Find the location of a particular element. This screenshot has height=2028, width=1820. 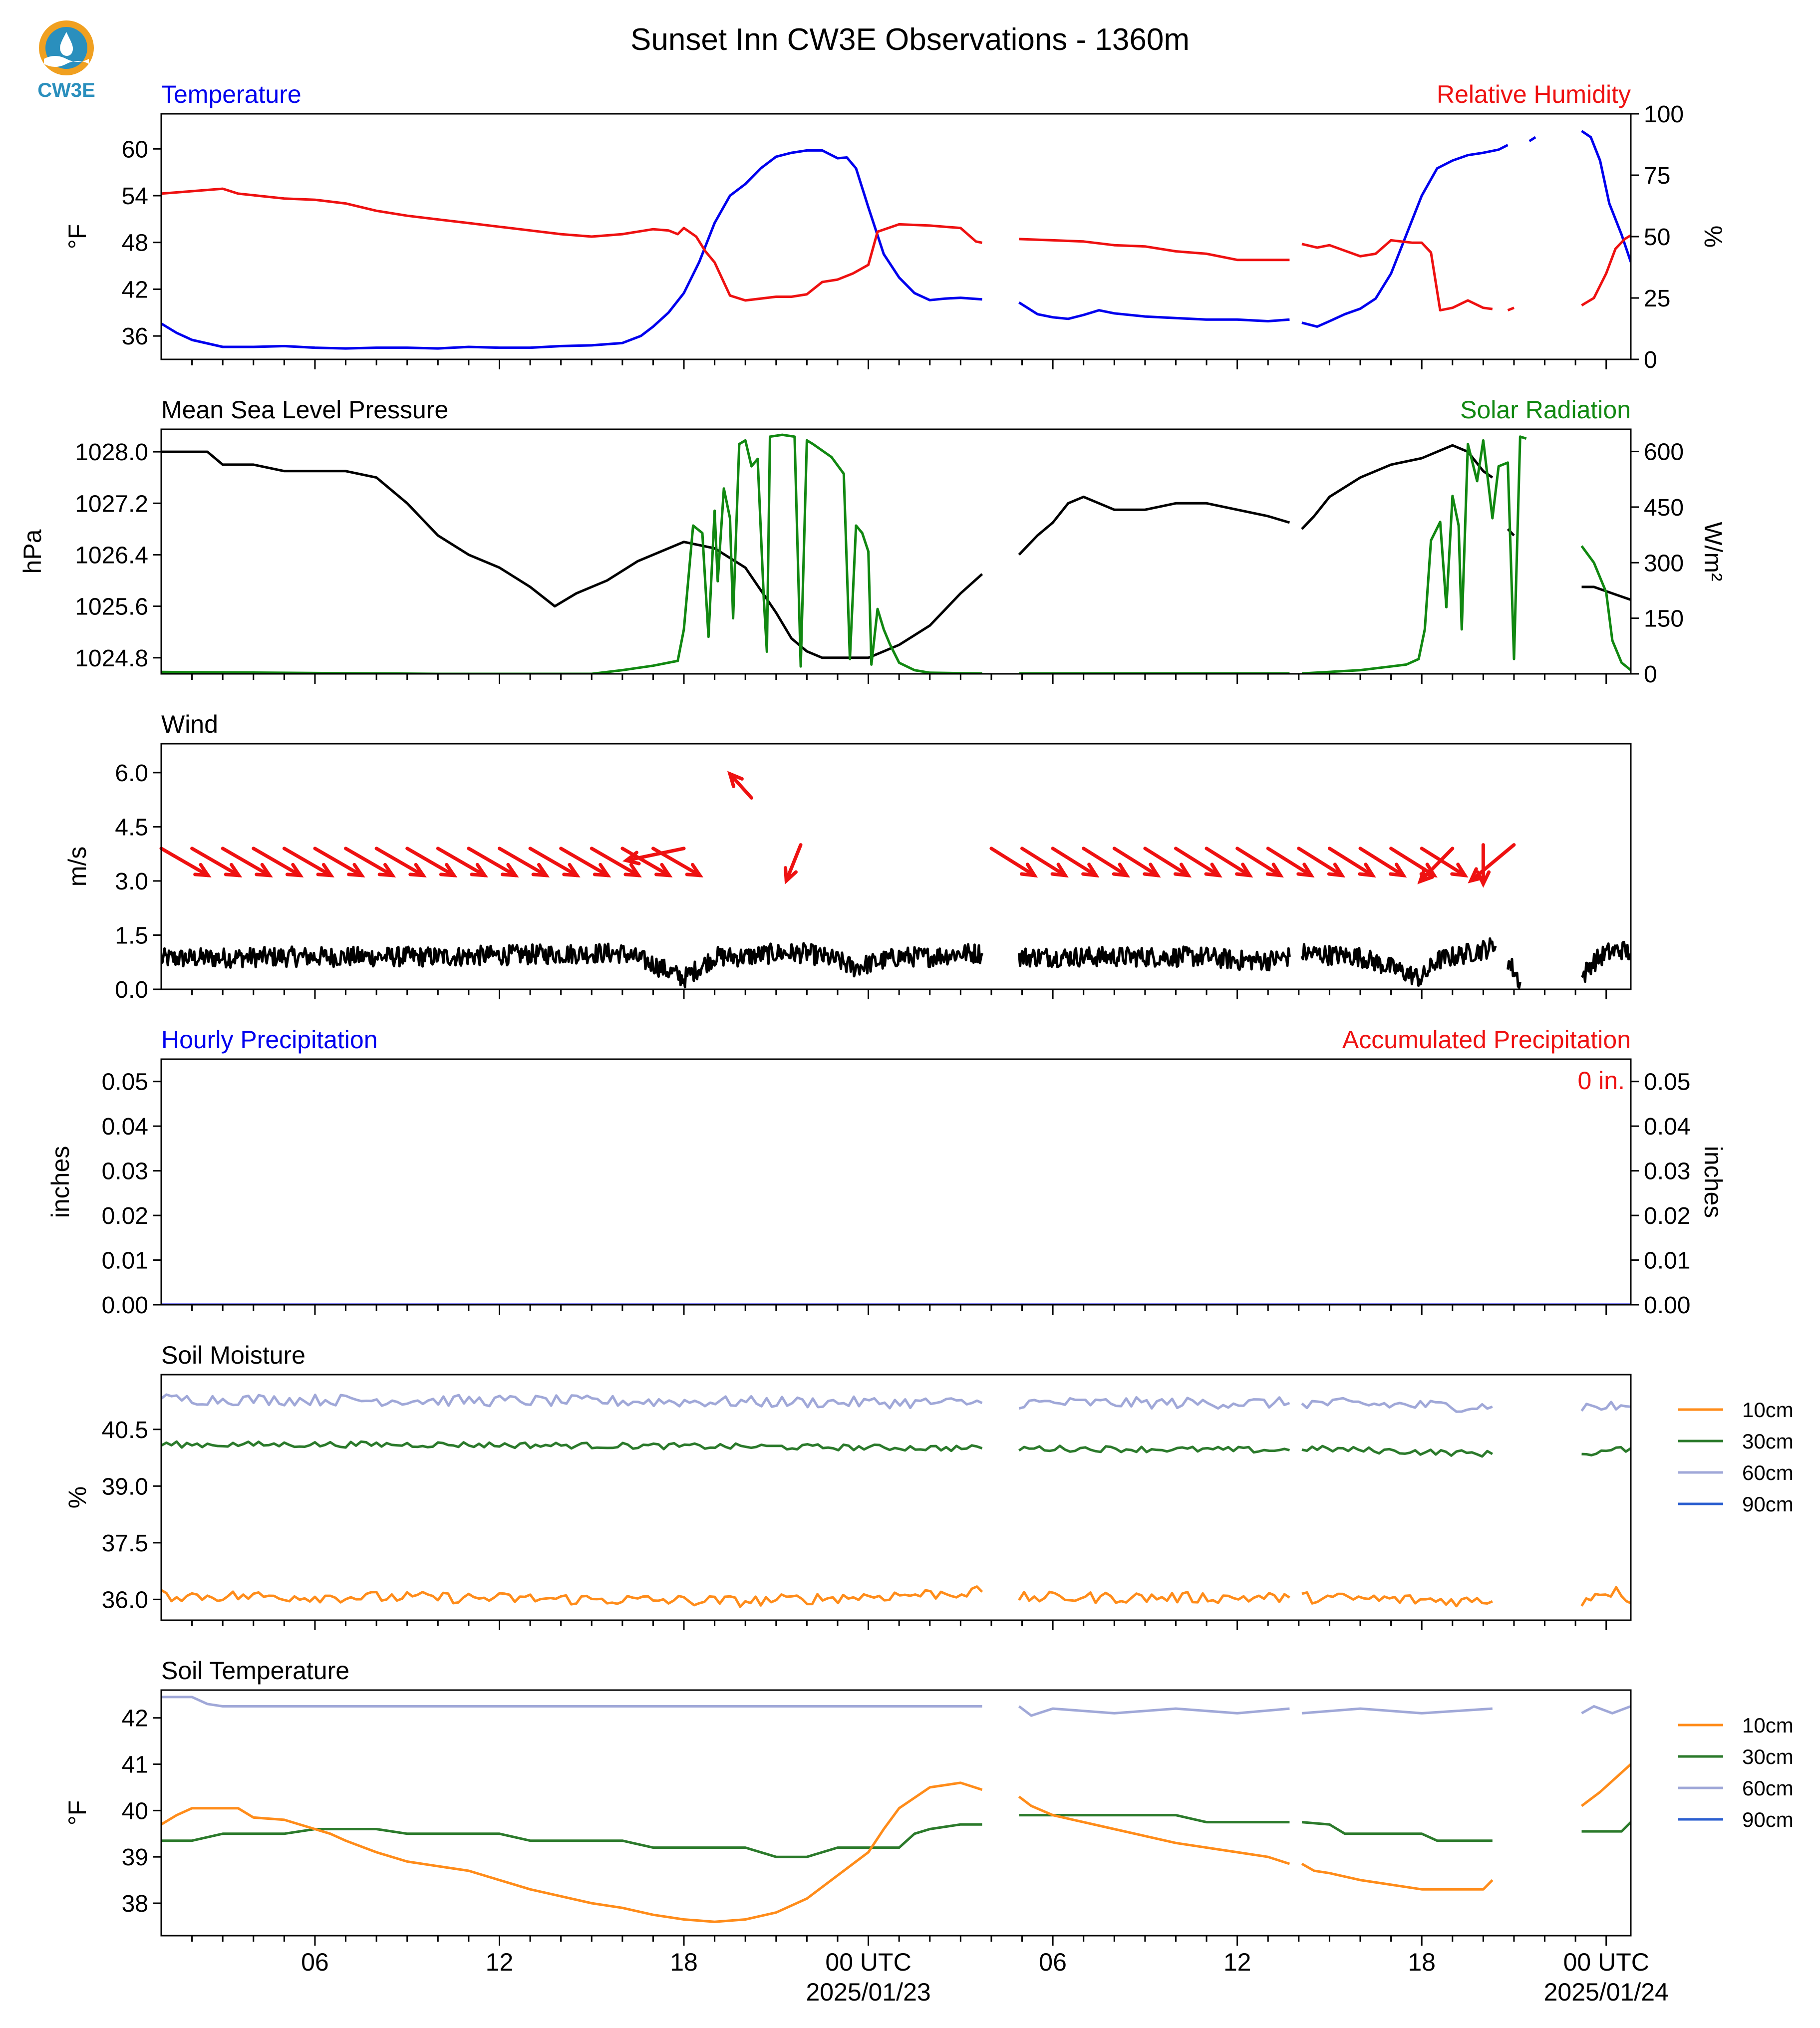

y-tick-label-right: 25 is located at coordinates (1657, 299).